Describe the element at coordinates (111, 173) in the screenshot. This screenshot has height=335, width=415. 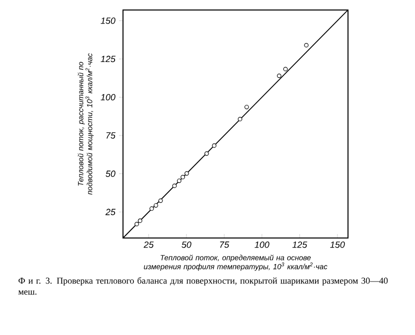
I see `y-tick-label: 50` at that location.